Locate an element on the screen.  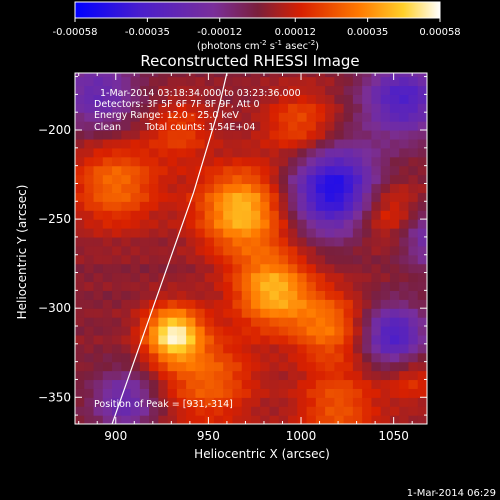
annotation-energy: Energy Range: 12.0 - 25.0 keV is located at coordinates (166, 115).